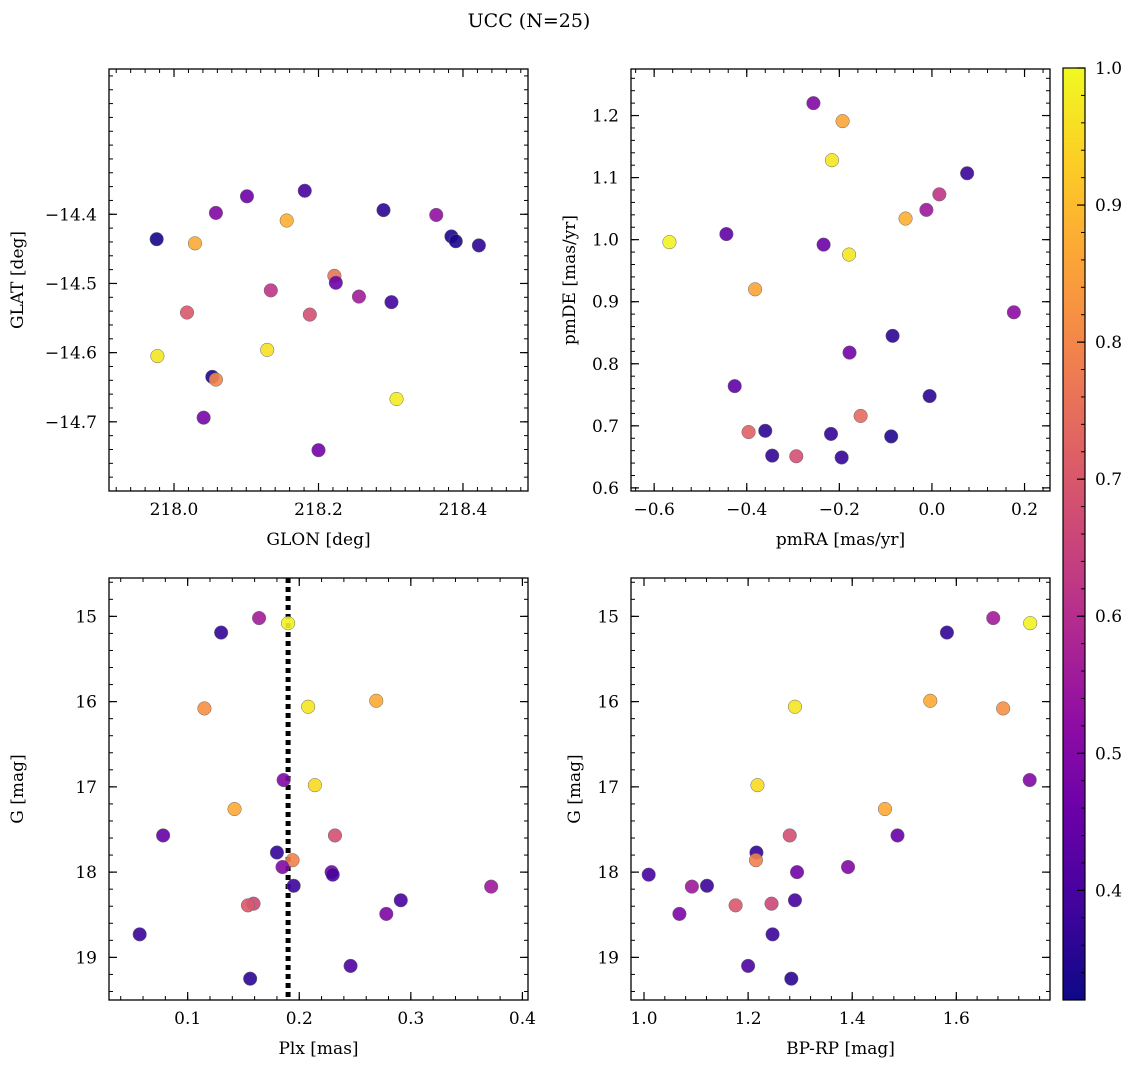 The width and height of the screenshot is (1136, 1068). What do you see at coordinates (1108, 480) in the screenshot?
I see `colorbar-tick-label: 0.7` at bounding box center [1108, 480].